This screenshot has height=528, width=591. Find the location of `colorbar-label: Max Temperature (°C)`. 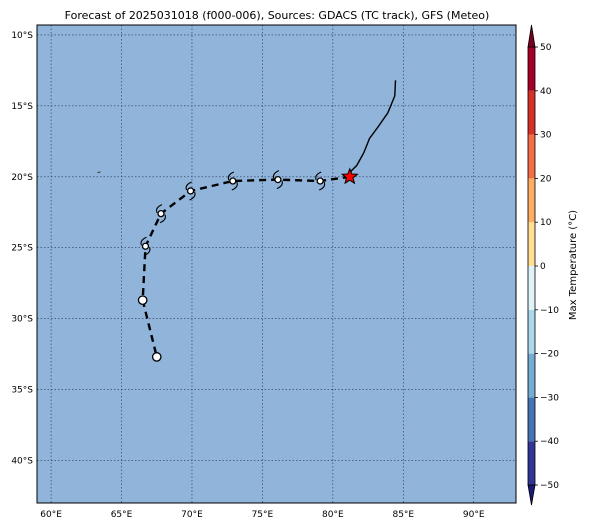

colorbar-label: Max Temperature (°C) is located at coordinates (573, 265).